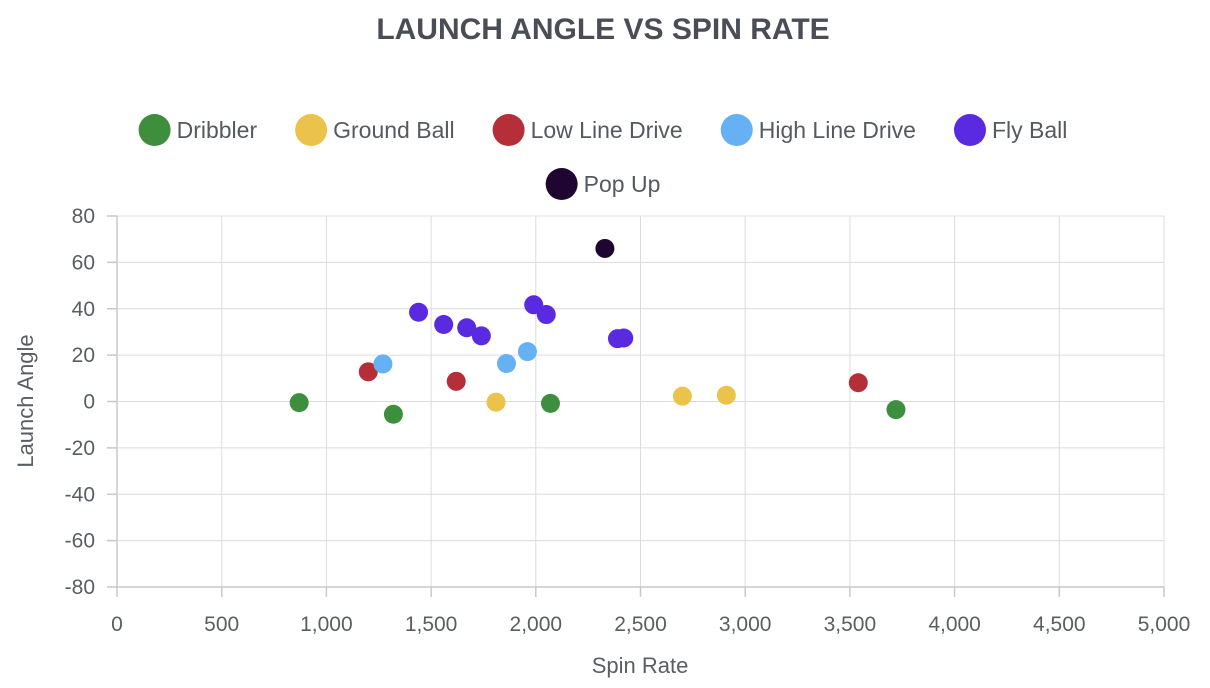 Image resolution: width=1210 pixels, height=688 pixels. I want to click on x-tick-label: 2,500, so click(640, 624).